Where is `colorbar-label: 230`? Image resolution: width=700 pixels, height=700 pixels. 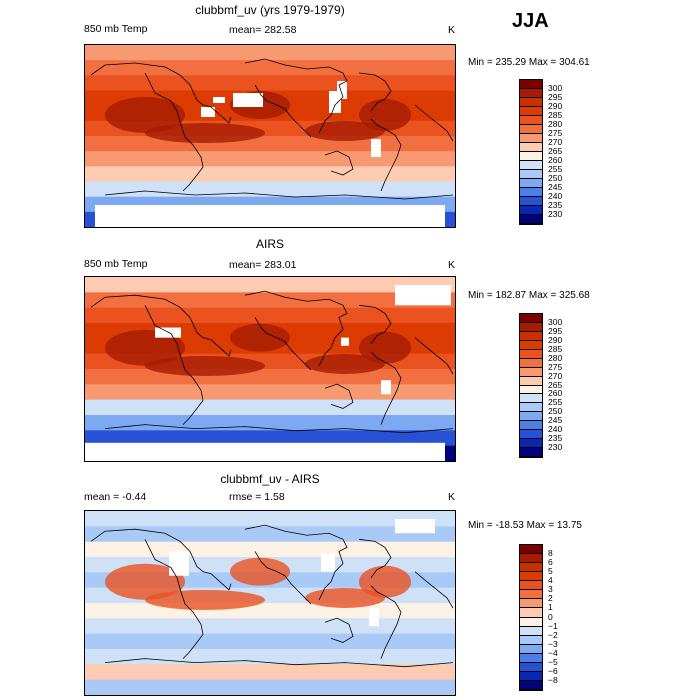
colorbar-label: 230 is located at coordinates (555, 447).